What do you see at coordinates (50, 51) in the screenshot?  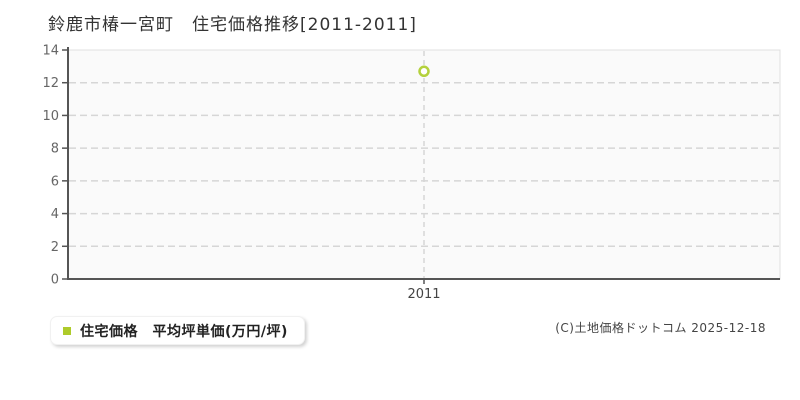 I see `ytick-label-14: 14` at bounding box center [50, 51].